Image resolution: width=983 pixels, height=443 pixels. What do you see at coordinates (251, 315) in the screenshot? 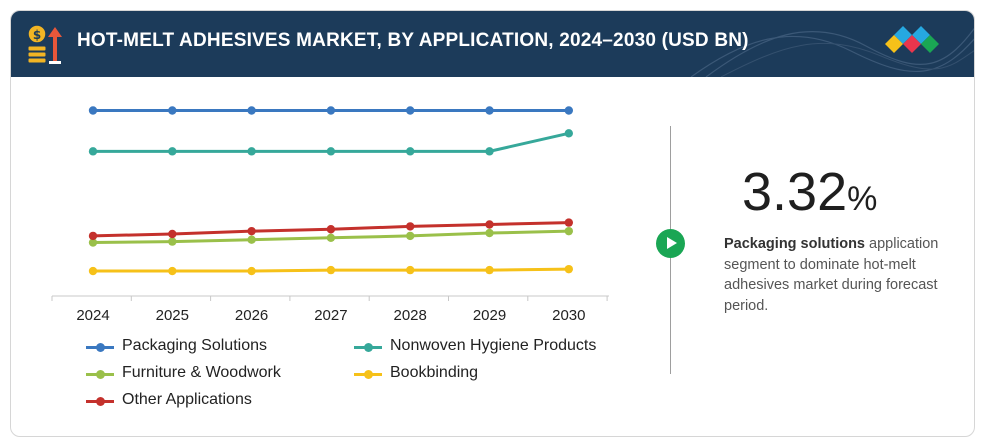
I see `x-tick-label: 2026` at bounding box center [251, 315].